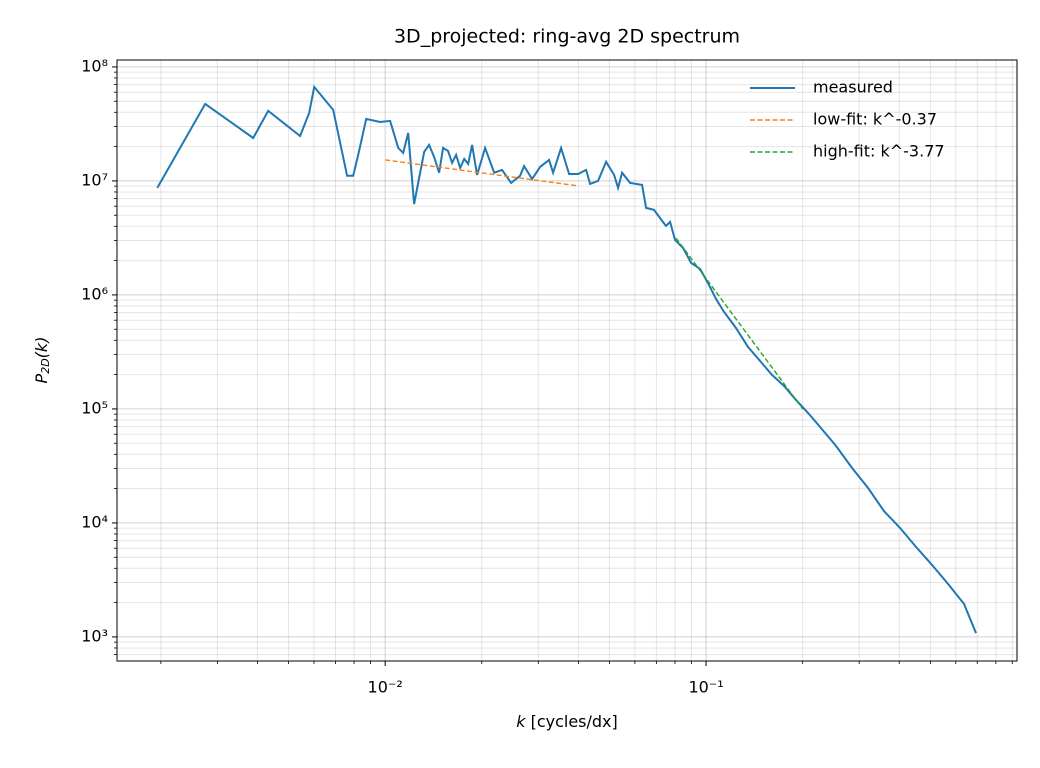 This screenshot has width=1040, height=768. Describe the element at coordinates (879, 151) in the screenshot. I see `legend-label: high-fit: k^-3.77` at that location.